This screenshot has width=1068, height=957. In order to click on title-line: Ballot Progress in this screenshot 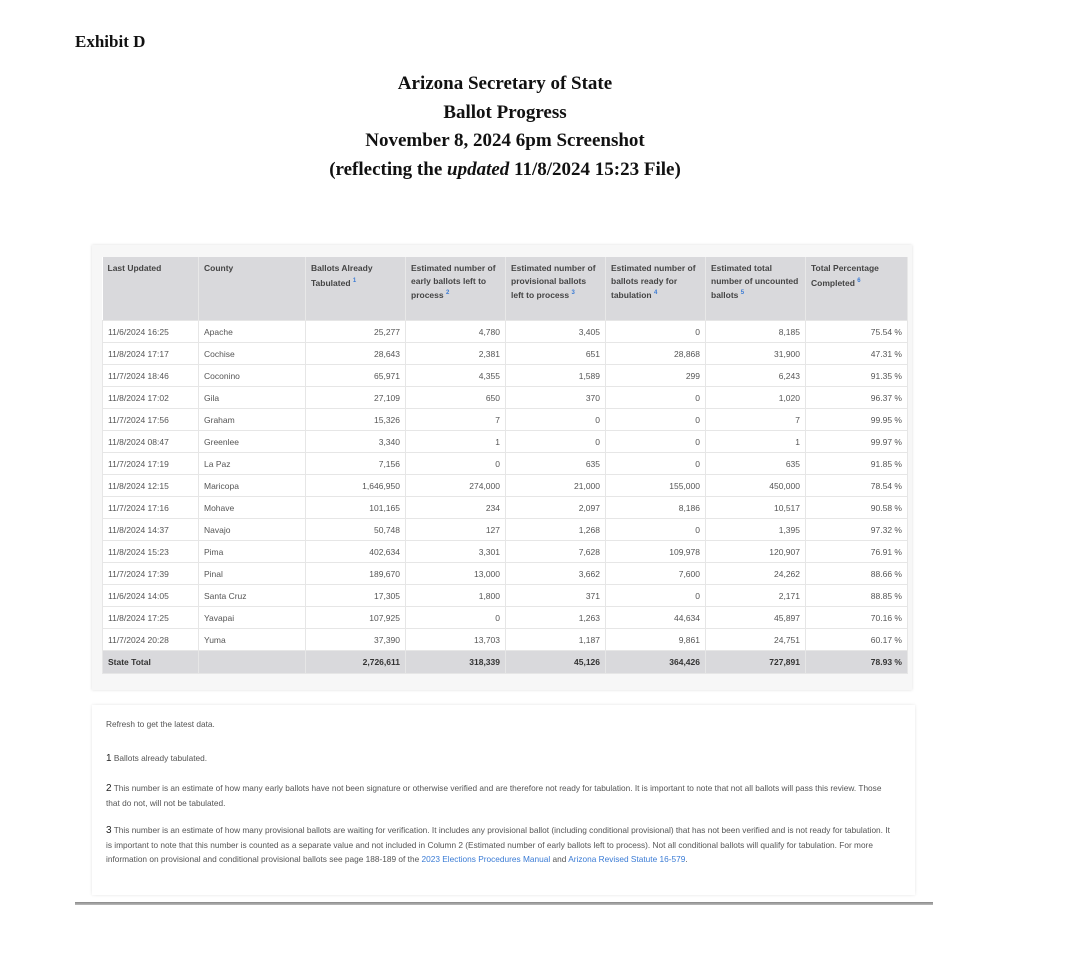, I will do `click(505, 112)`.